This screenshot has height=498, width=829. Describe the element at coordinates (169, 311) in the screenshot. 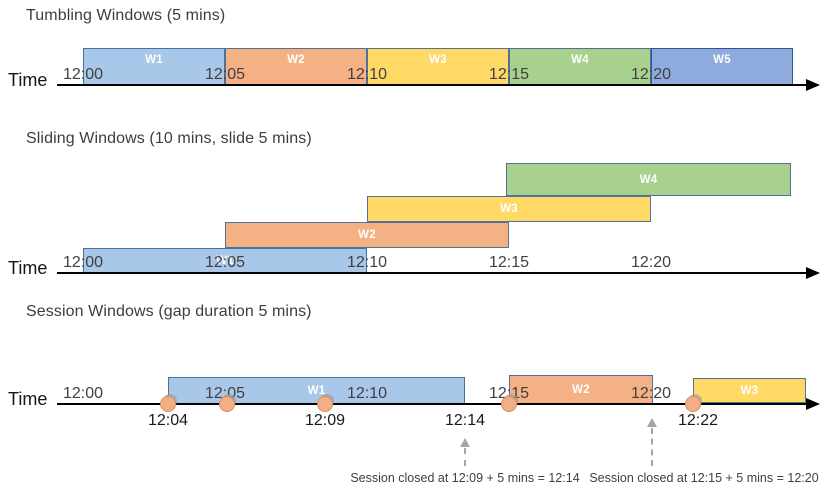

I see `section-title: Session Windows (gap duration 5 mins)` at that location.